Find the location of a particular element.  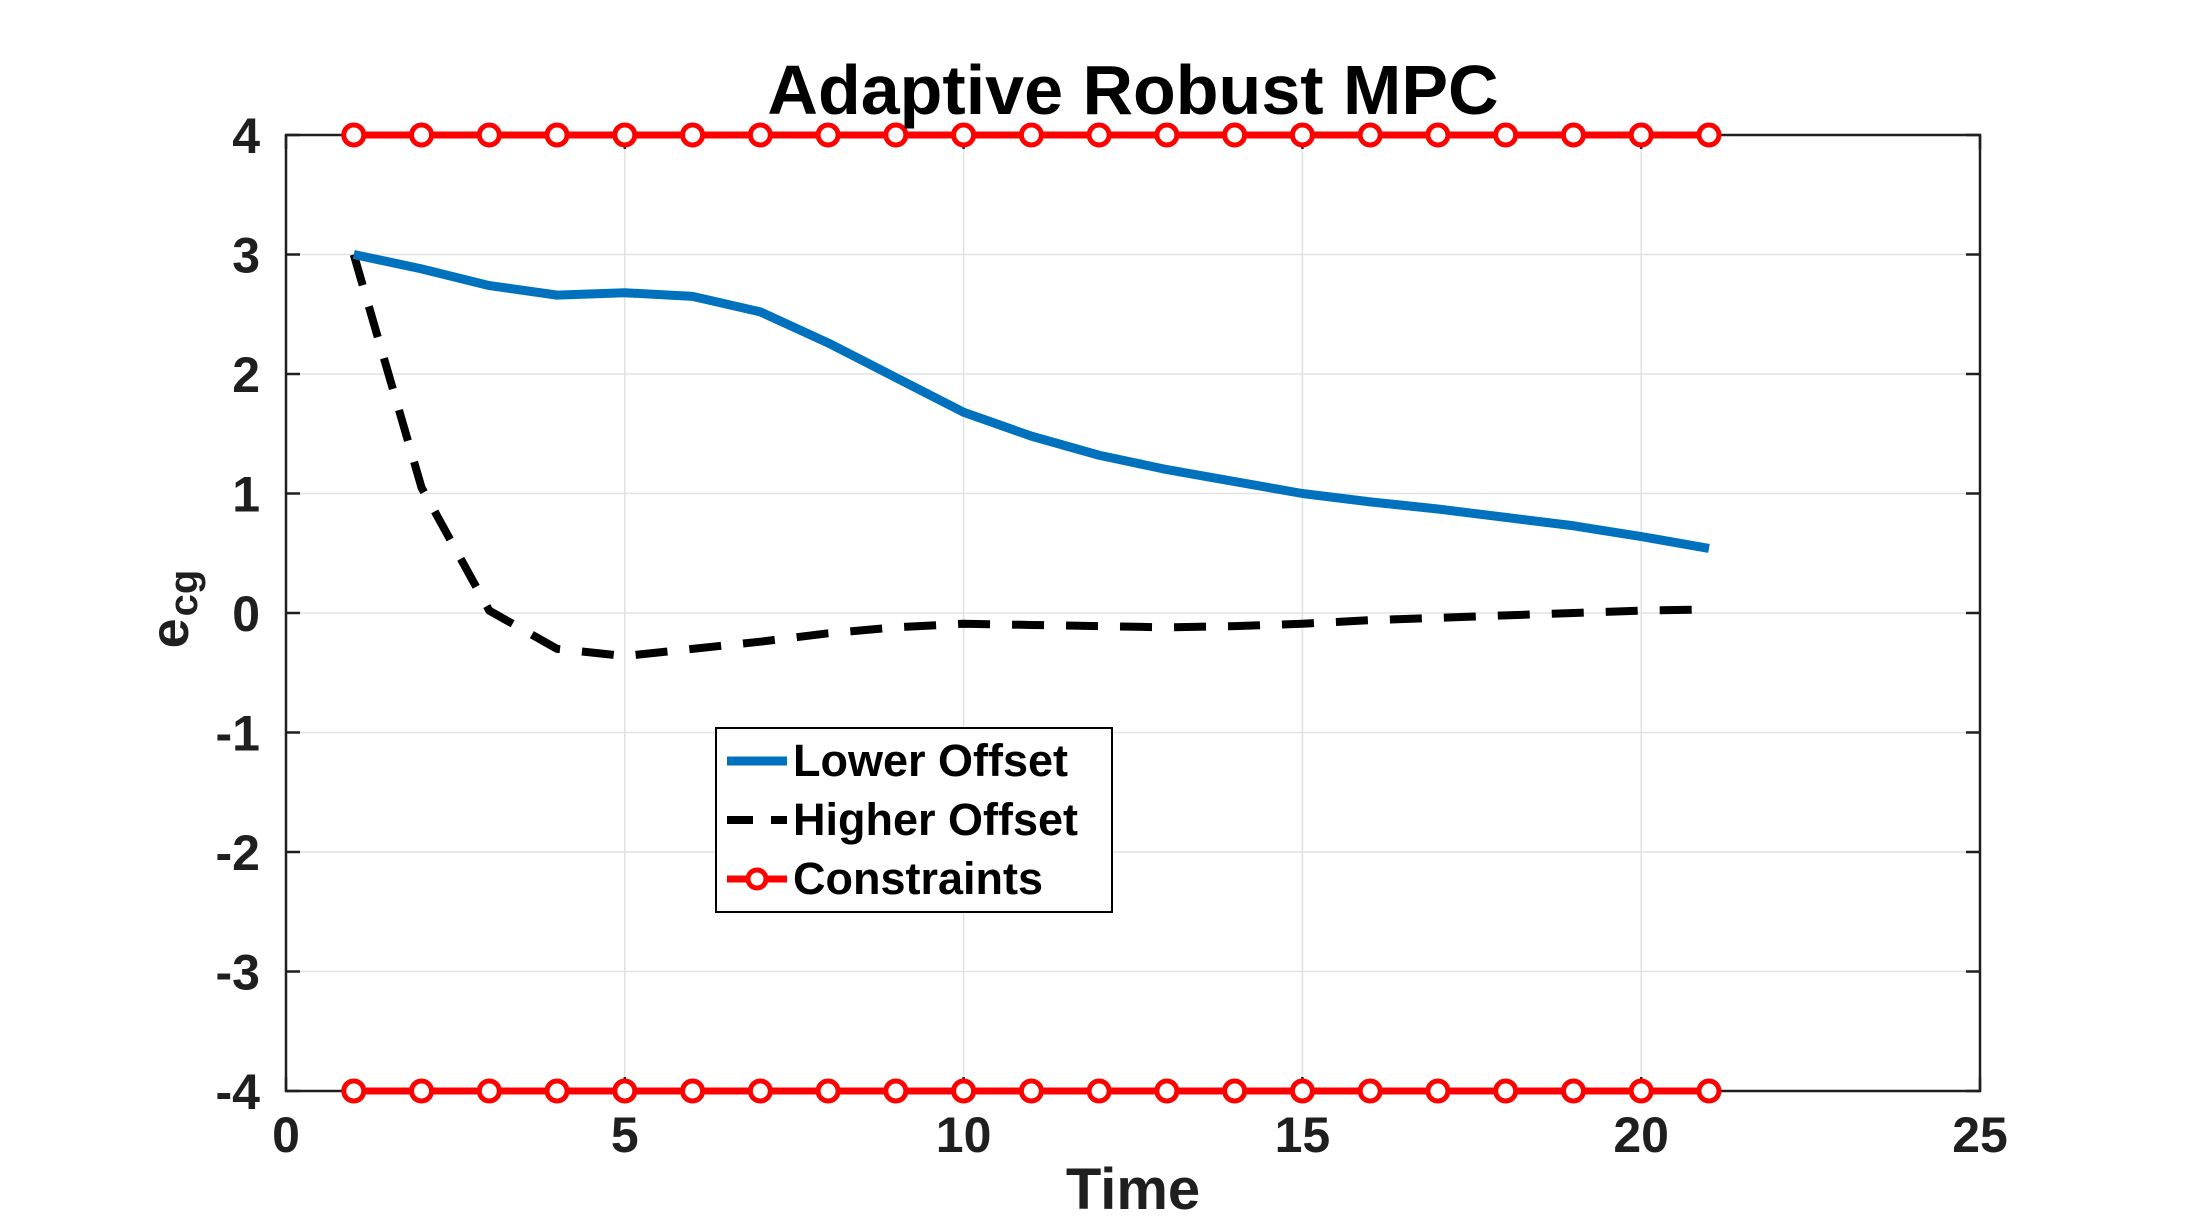

lower-offset-line-sample is located at coordinates (757, 761).